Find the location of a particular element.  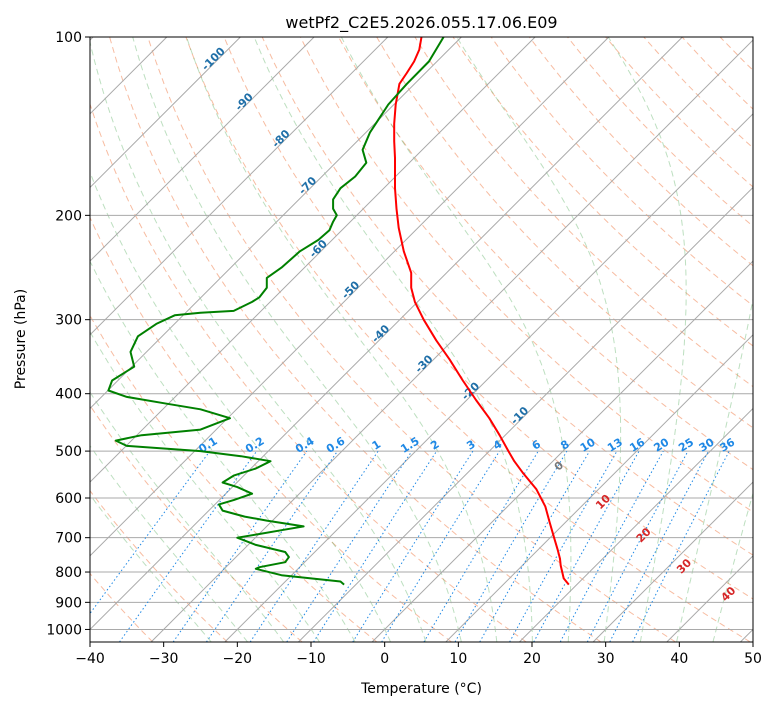

x-tick-label: −20 is located at coordinates (238, 659).